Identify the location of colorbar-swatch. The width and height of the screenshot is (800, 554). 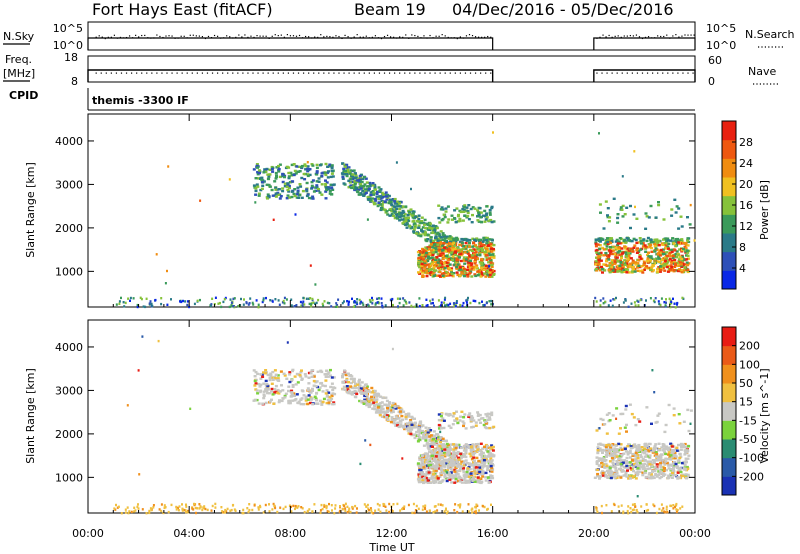
(729, 187).